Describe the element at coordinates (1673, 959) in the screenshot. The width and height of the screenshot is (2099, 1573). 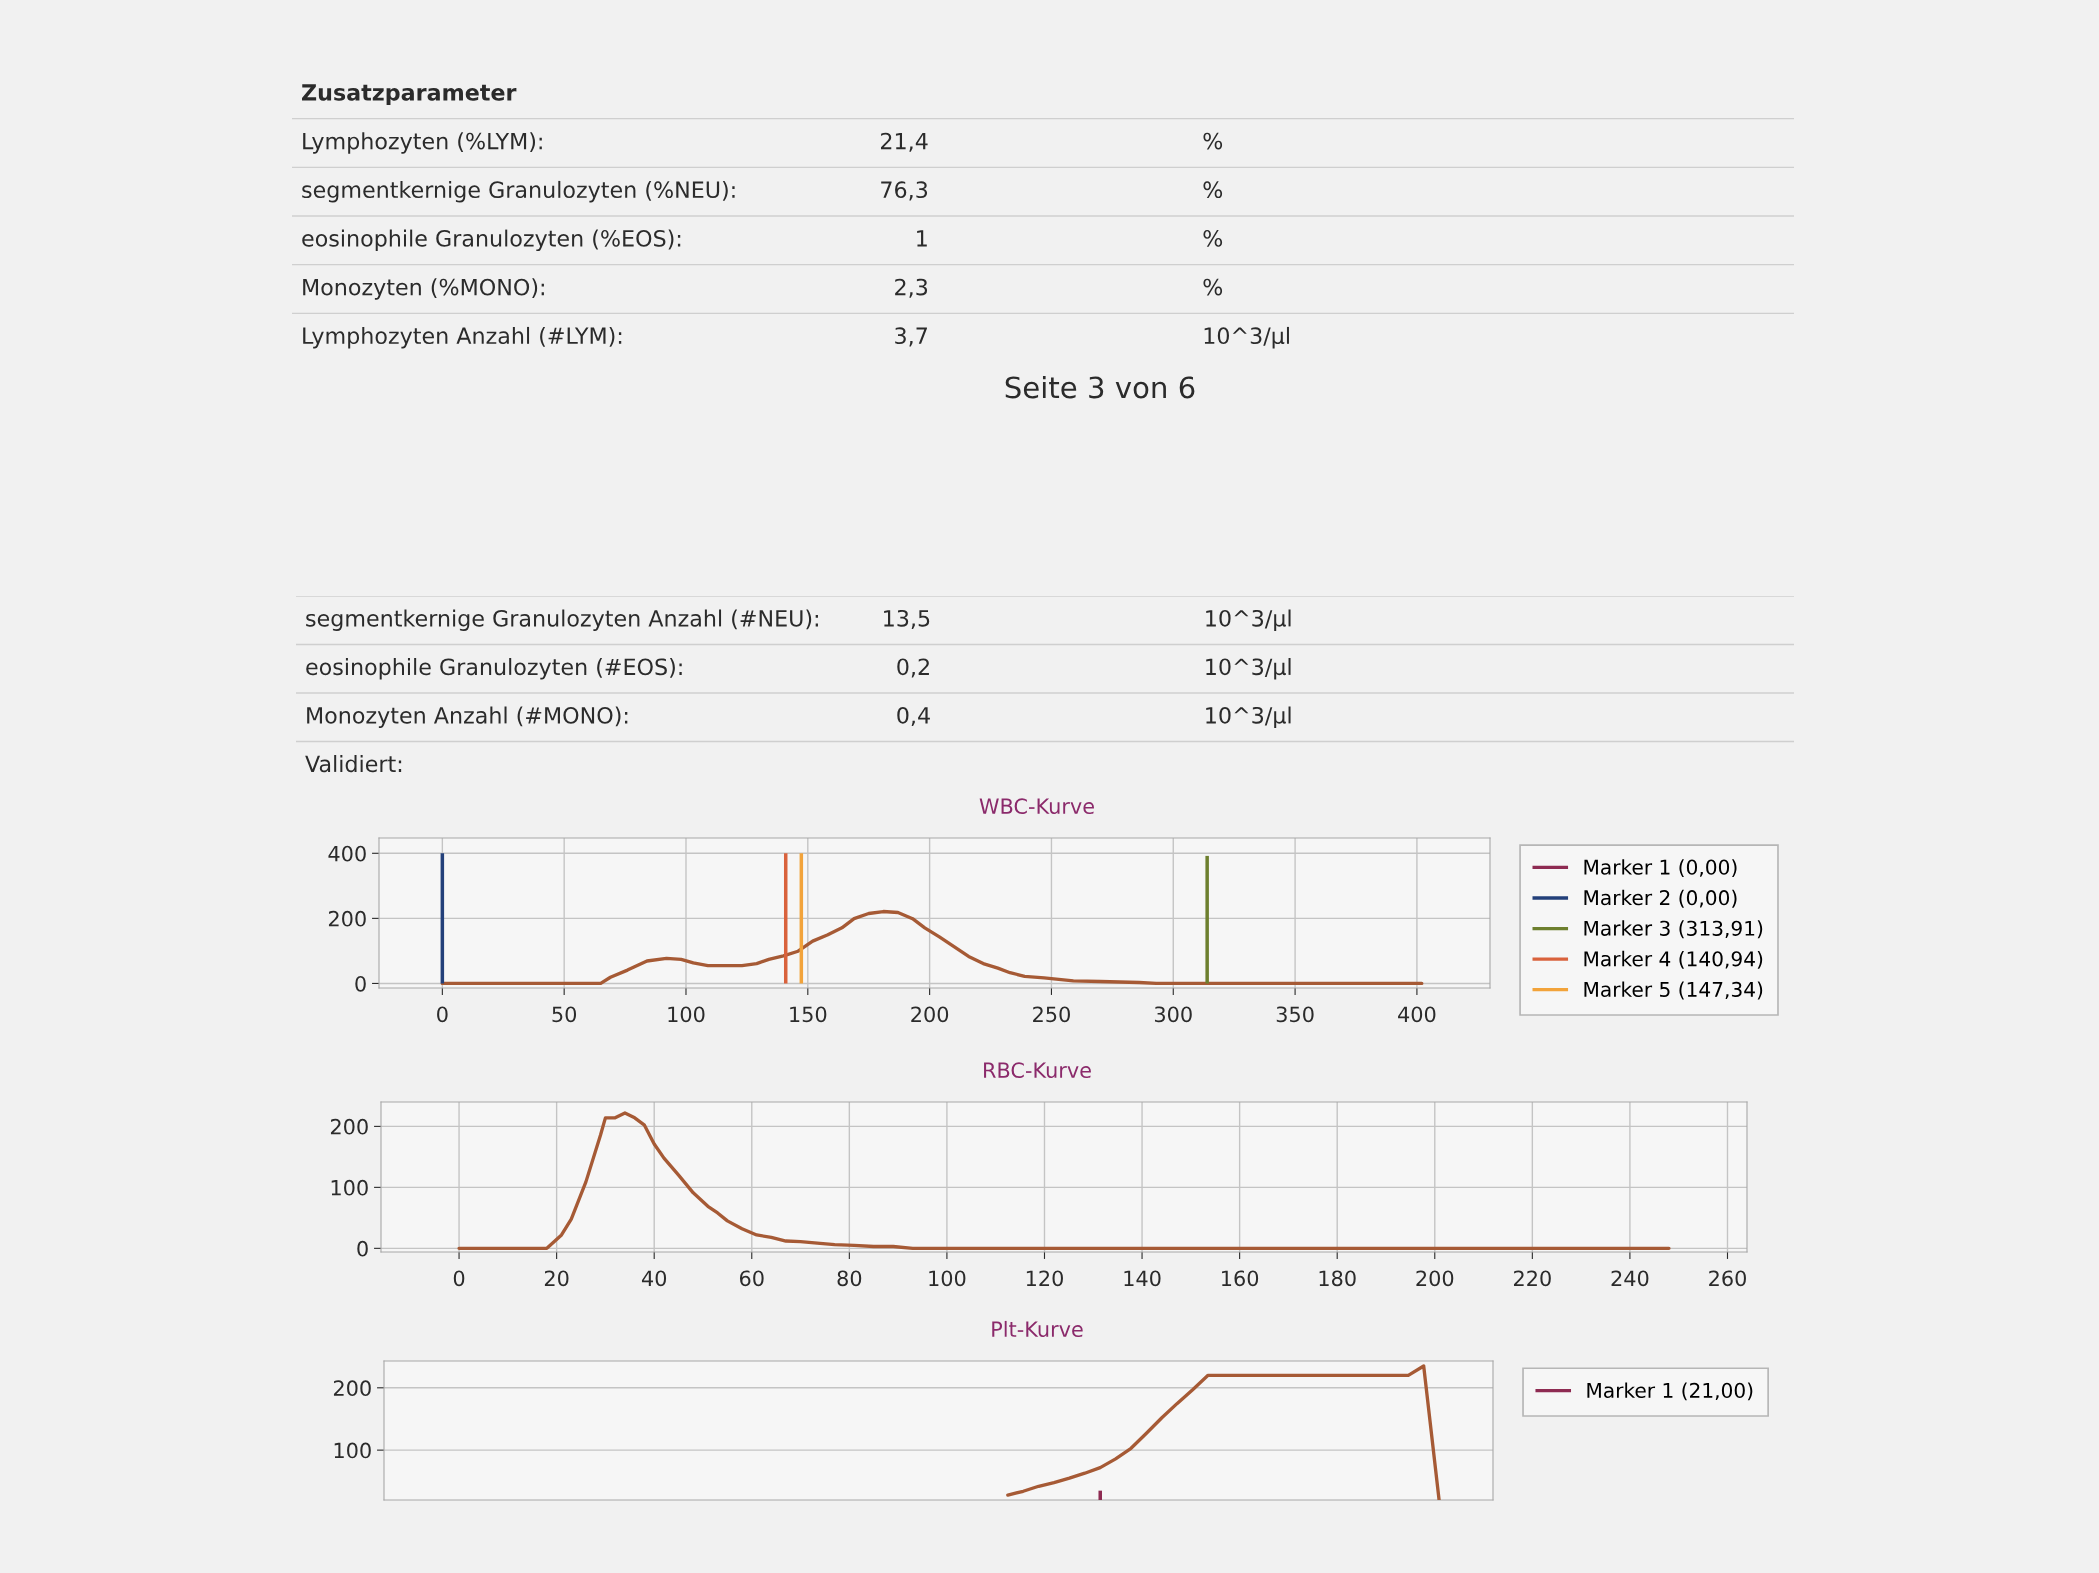
I see `legend-label: Marker 4 (140,94)` at that location.